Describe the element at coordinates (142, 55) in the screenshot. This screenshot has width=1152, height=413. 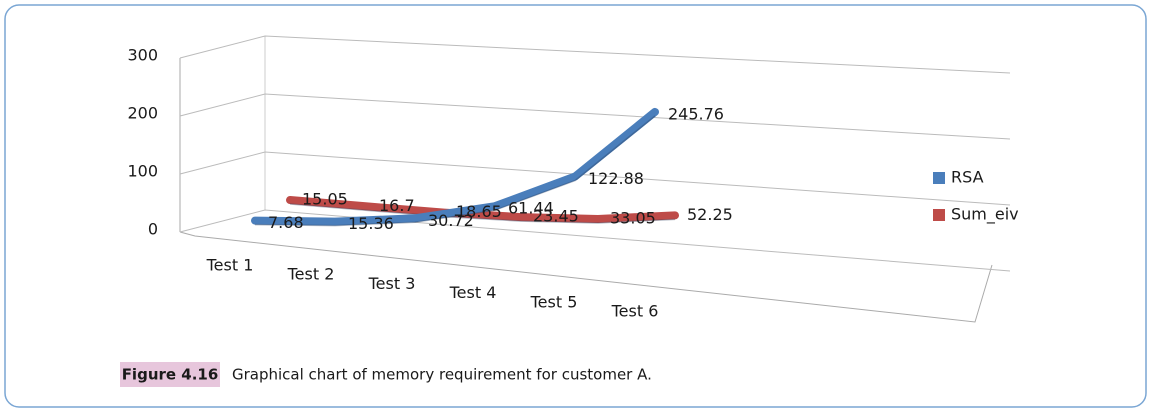
I see `y-tick-label: 300` at that location.